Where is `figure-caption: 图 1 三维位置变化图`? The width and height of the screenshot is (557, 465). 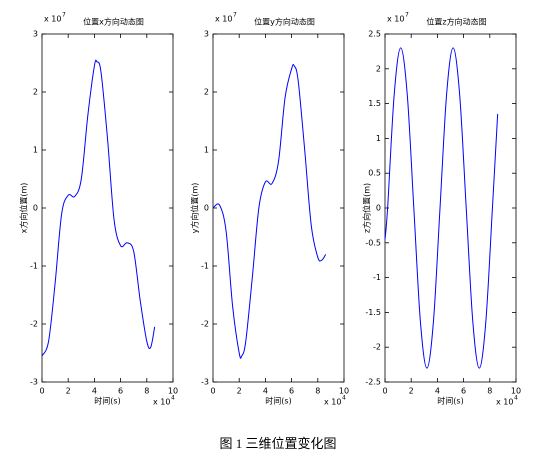
figure-caption: 图 1 三维位置变化图 is located at coordinates (277, 443).